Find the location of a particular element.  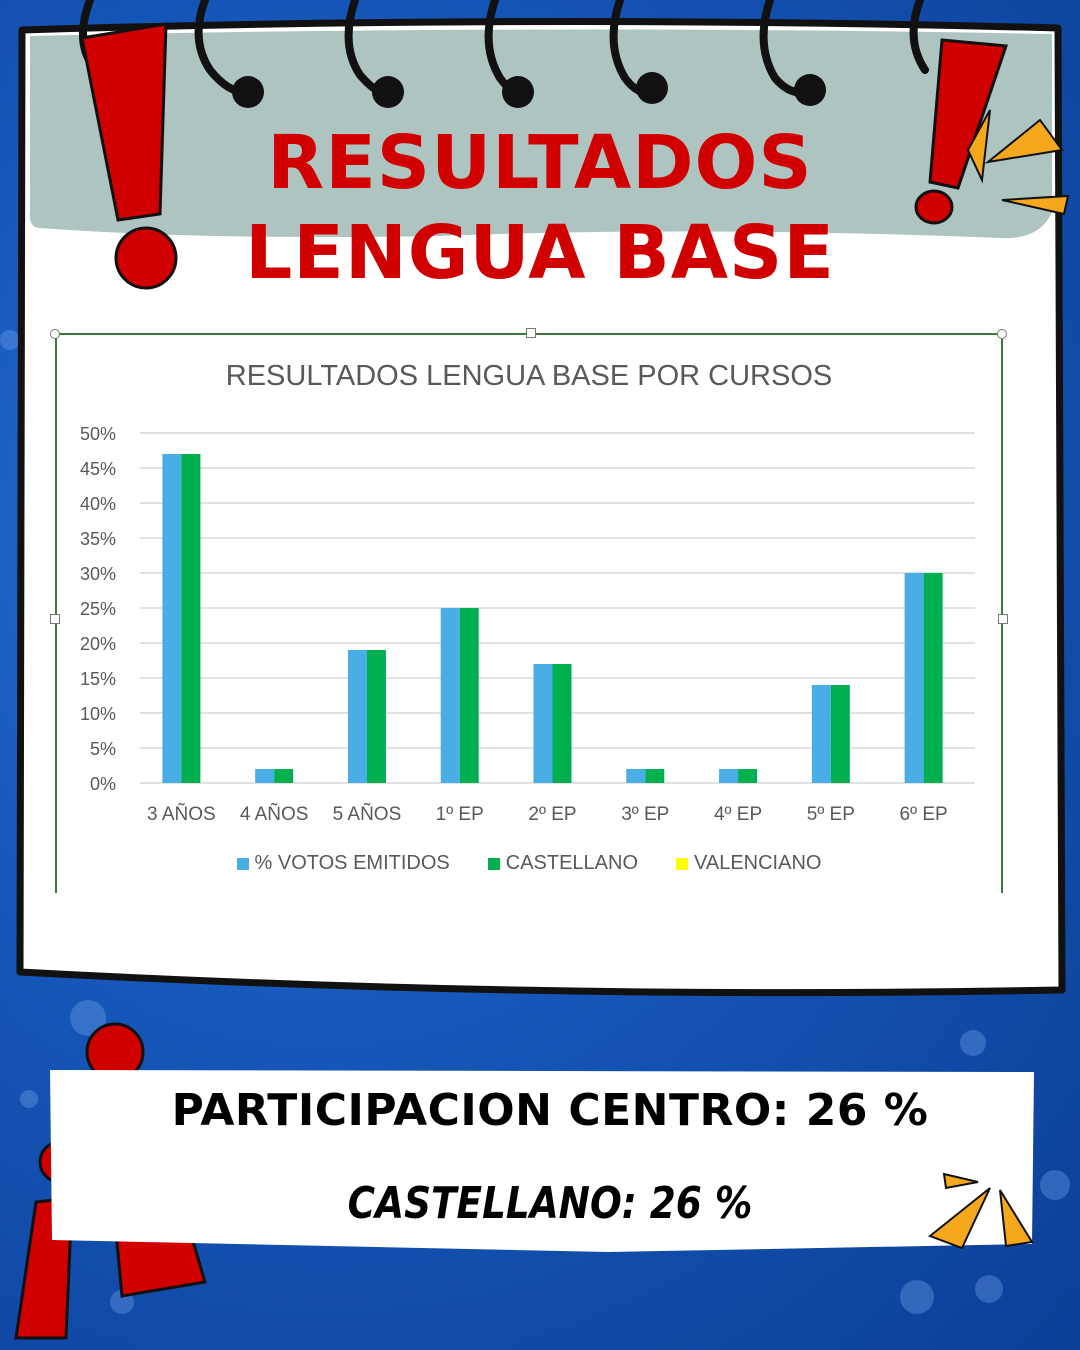

y-tick-label: 40% is located at coordinates (98, 504).